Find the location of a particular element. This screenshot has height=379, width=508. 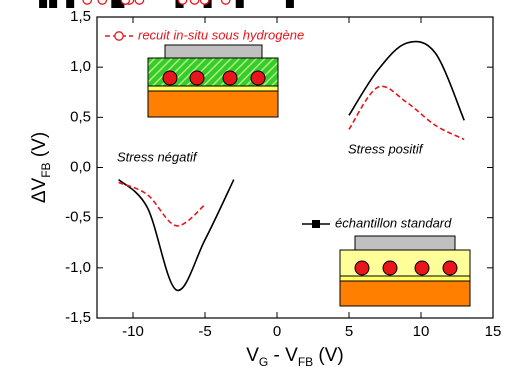

x-axis-label-part: V is located at coordinates (252, 355).